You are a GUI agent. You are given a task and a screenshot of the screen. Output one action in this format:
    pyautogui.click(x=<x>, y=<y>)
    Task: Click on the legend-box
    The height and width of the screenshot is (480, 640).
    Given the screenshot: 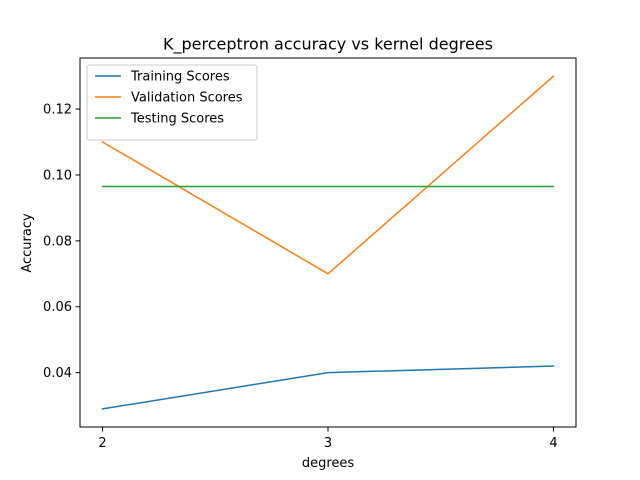 What is the action you would take?
    pyautogui.click(x=172, y=102)
    